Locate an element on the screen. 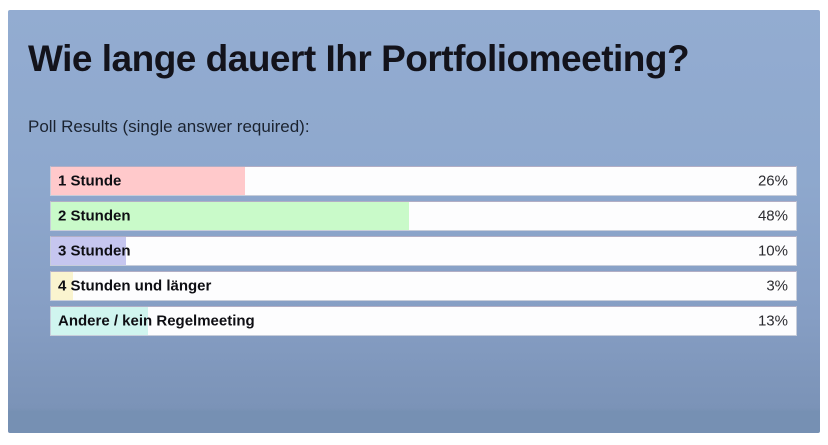 This screenshot has width=828, height=445. poll-option-label: 3 Stunden is located at coordinates (94, 251).